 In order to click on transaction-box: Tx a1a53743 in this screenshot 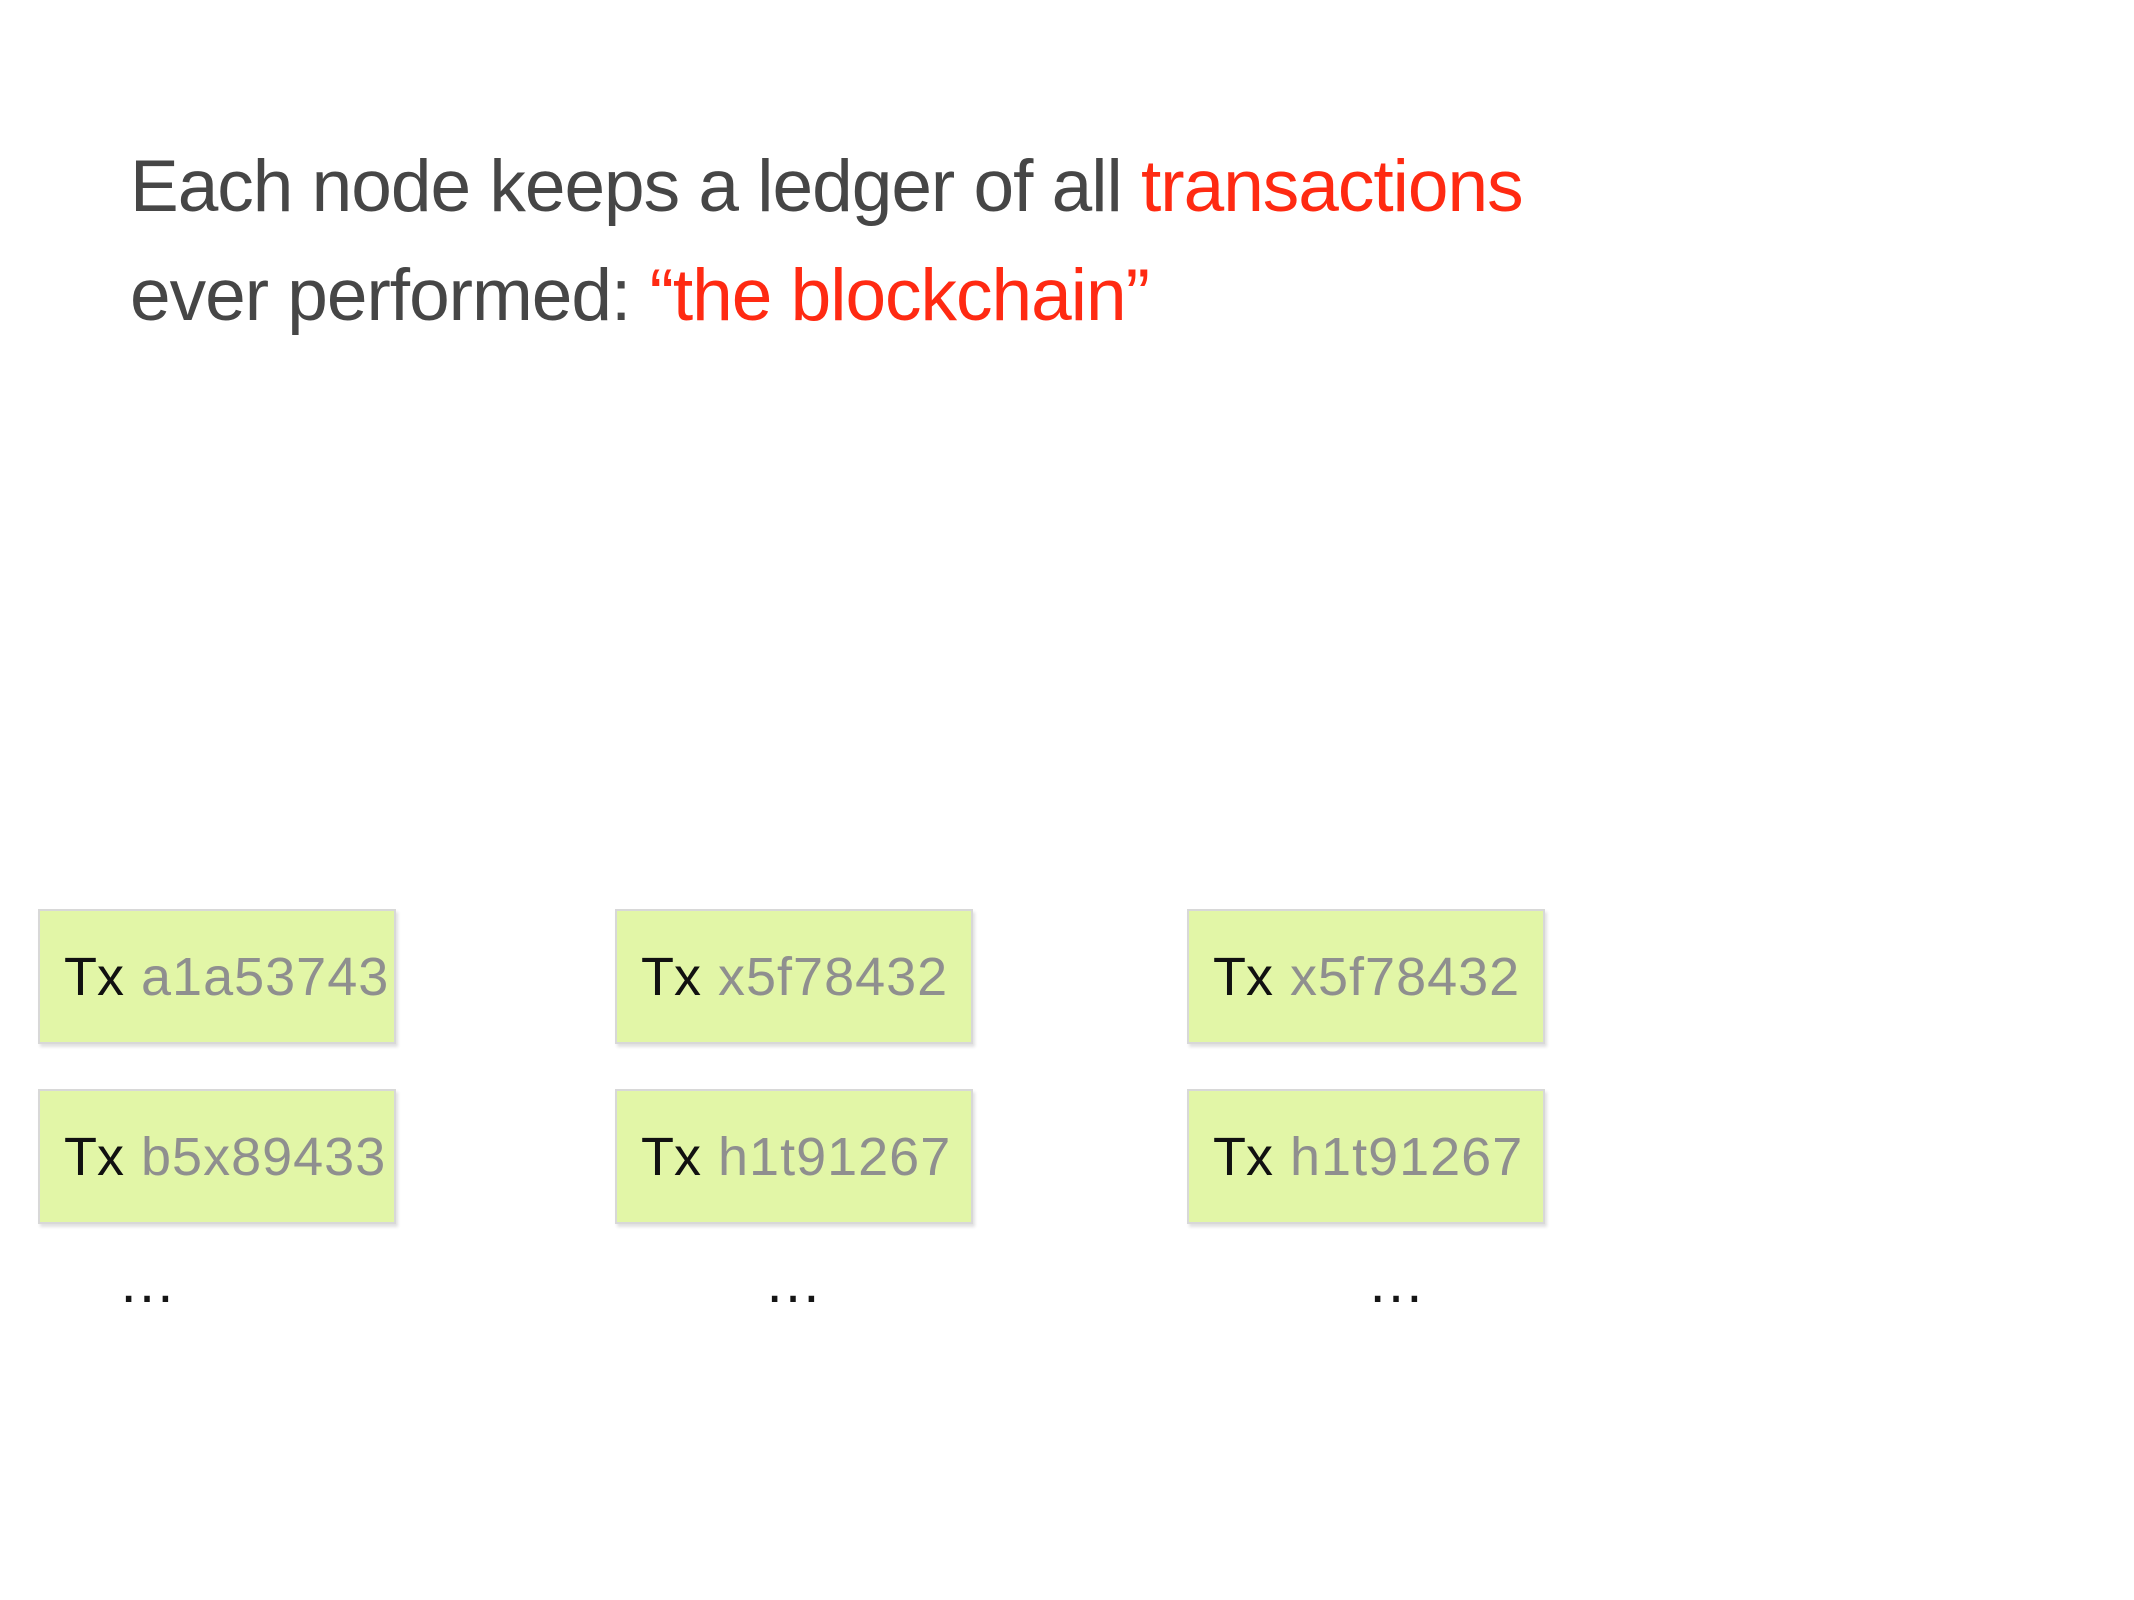, I will do `click(217, 976)`.